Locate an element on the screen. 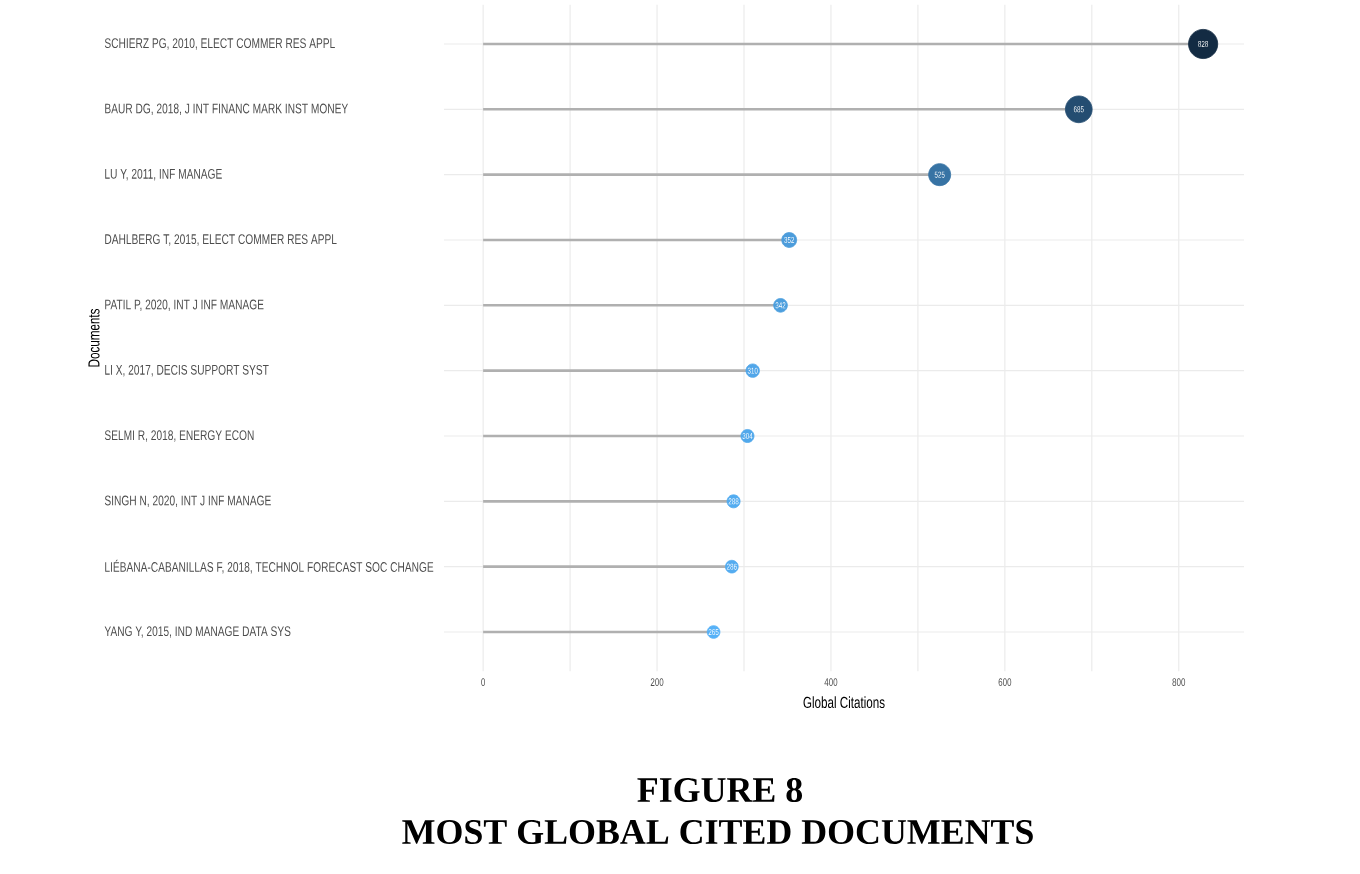 This screenshot has width=1360, height=874. text: FIGURE 8 is located at coordinates (720, 790).